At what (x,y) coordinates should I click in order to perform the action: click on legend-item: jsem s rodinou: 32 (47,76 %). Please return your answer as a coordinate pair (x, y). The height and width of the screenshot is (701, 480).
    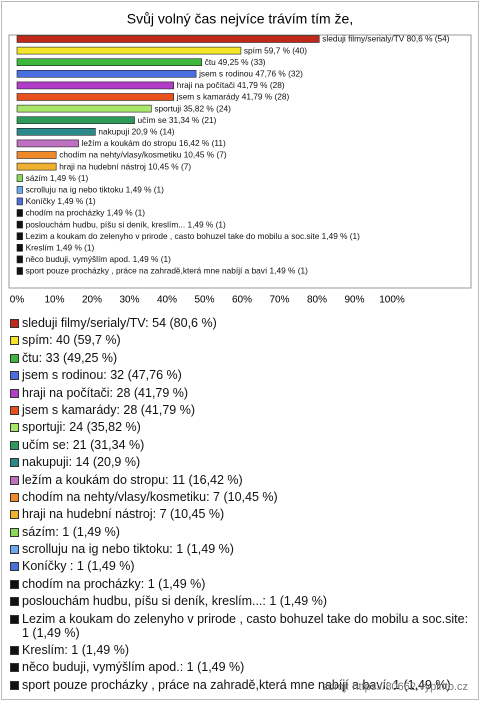
    Looking at the image, I should click on (241, 375).